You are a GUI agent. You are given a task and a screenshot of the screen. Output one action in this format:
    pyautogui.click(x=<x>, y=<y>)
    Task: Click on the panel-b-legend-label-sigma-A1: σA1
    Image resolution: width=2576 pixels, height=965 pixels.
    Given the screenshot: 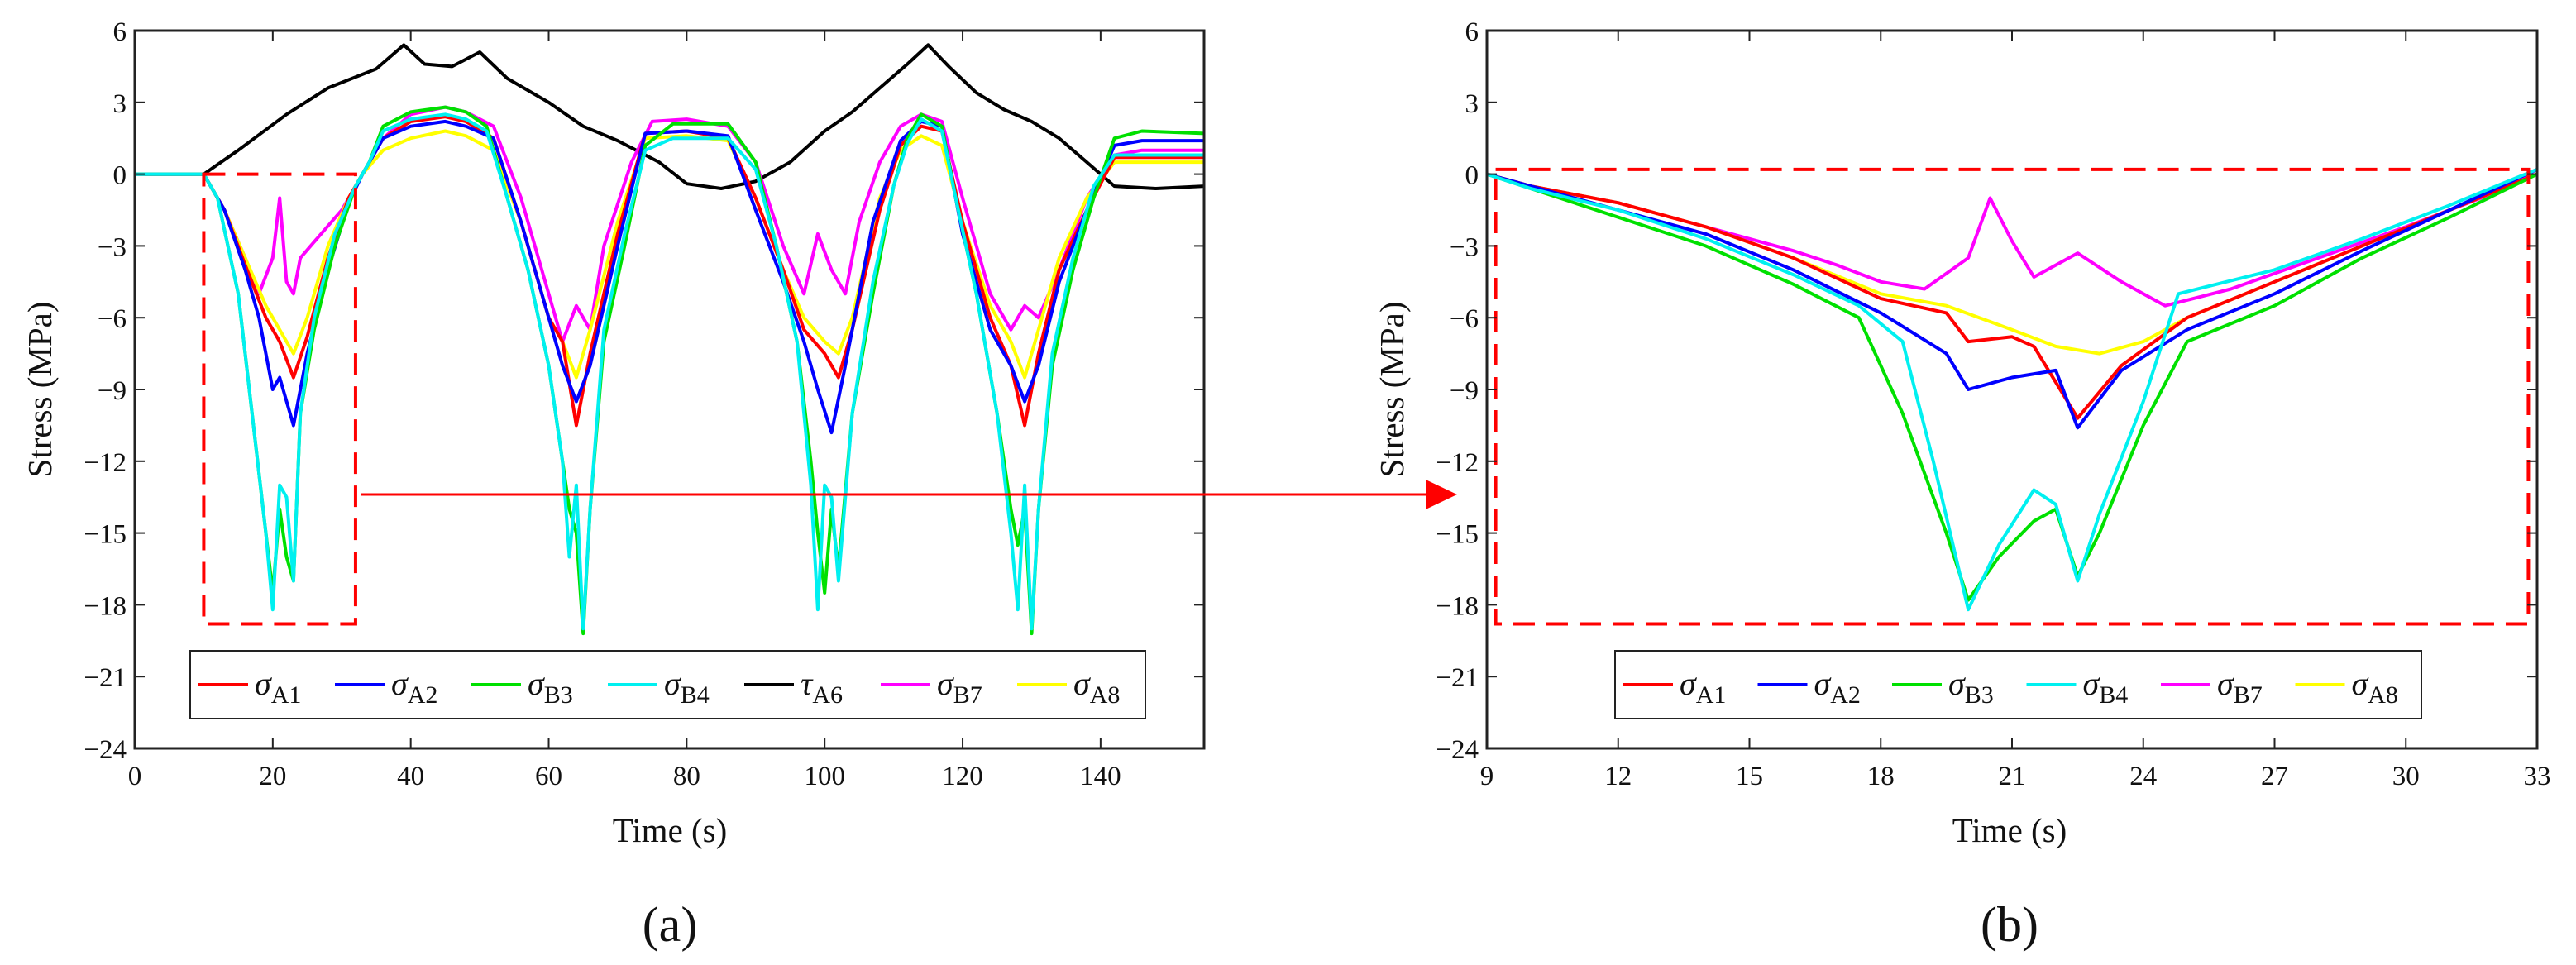 What is the action you would take?
    pyautogui.click(x=1703, y=687)
    